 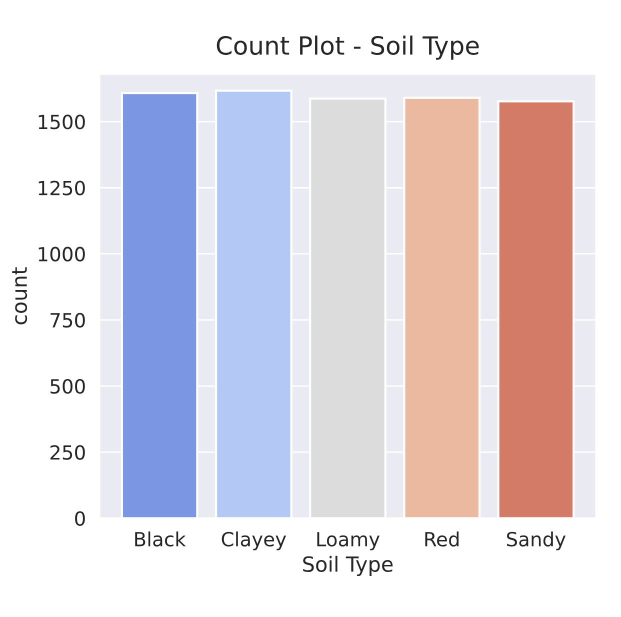 What do you see at coordinates (80, 518) in the screenshot?
I see `y-tick-label: 0` at bounding box center [80, 518].